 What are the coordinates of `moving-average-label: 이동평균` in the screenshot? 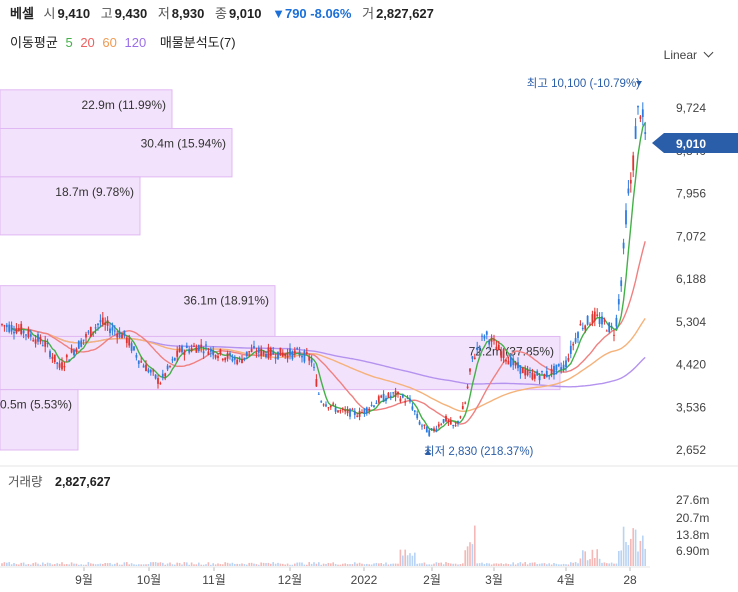 It's located at (34, 42).